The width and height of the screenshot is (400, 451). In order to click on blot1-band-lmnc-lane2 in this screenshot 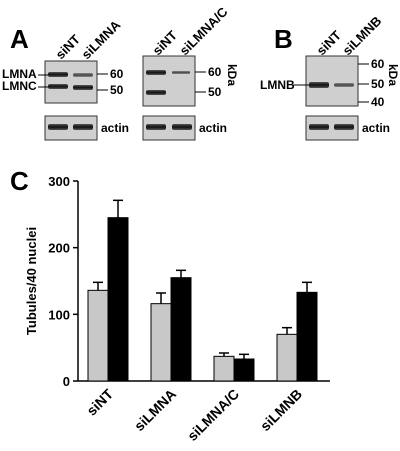, I will do `click(83, 87)`.